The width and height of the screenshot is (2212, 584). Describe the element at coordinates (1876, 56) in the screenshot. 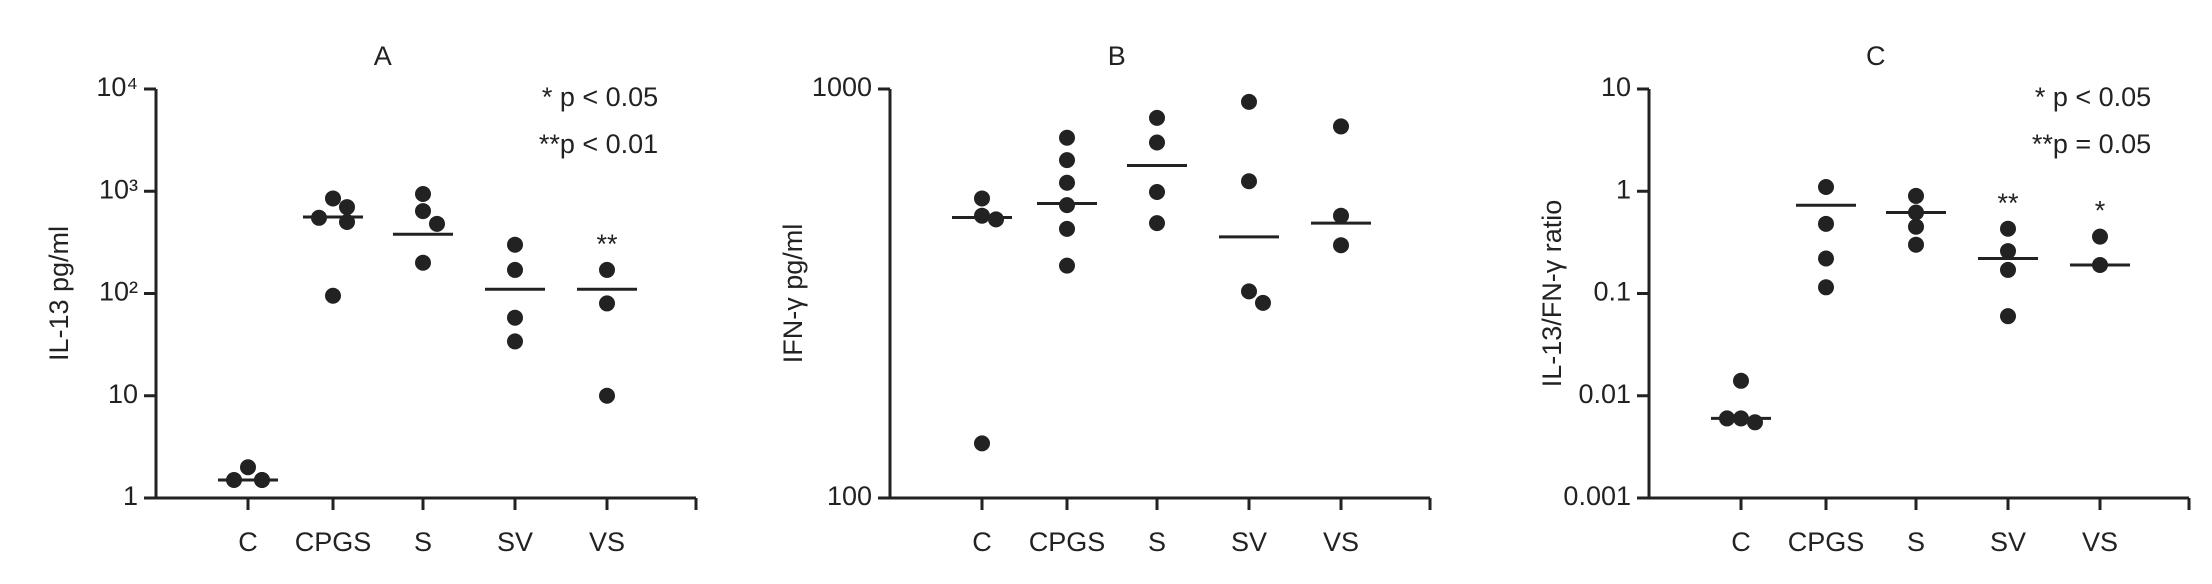

I see `panel-title: C` at that location.